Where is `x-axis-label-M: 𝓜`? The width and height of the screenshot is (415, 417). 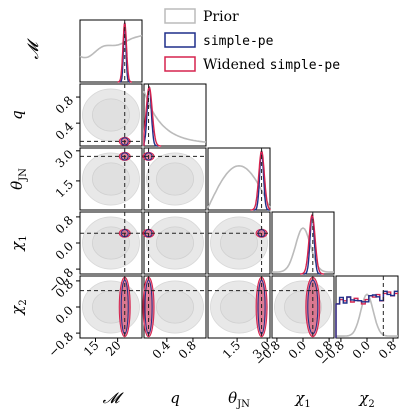
x-axis-label-M: 𝓜 is located at coordinates (114, 398).